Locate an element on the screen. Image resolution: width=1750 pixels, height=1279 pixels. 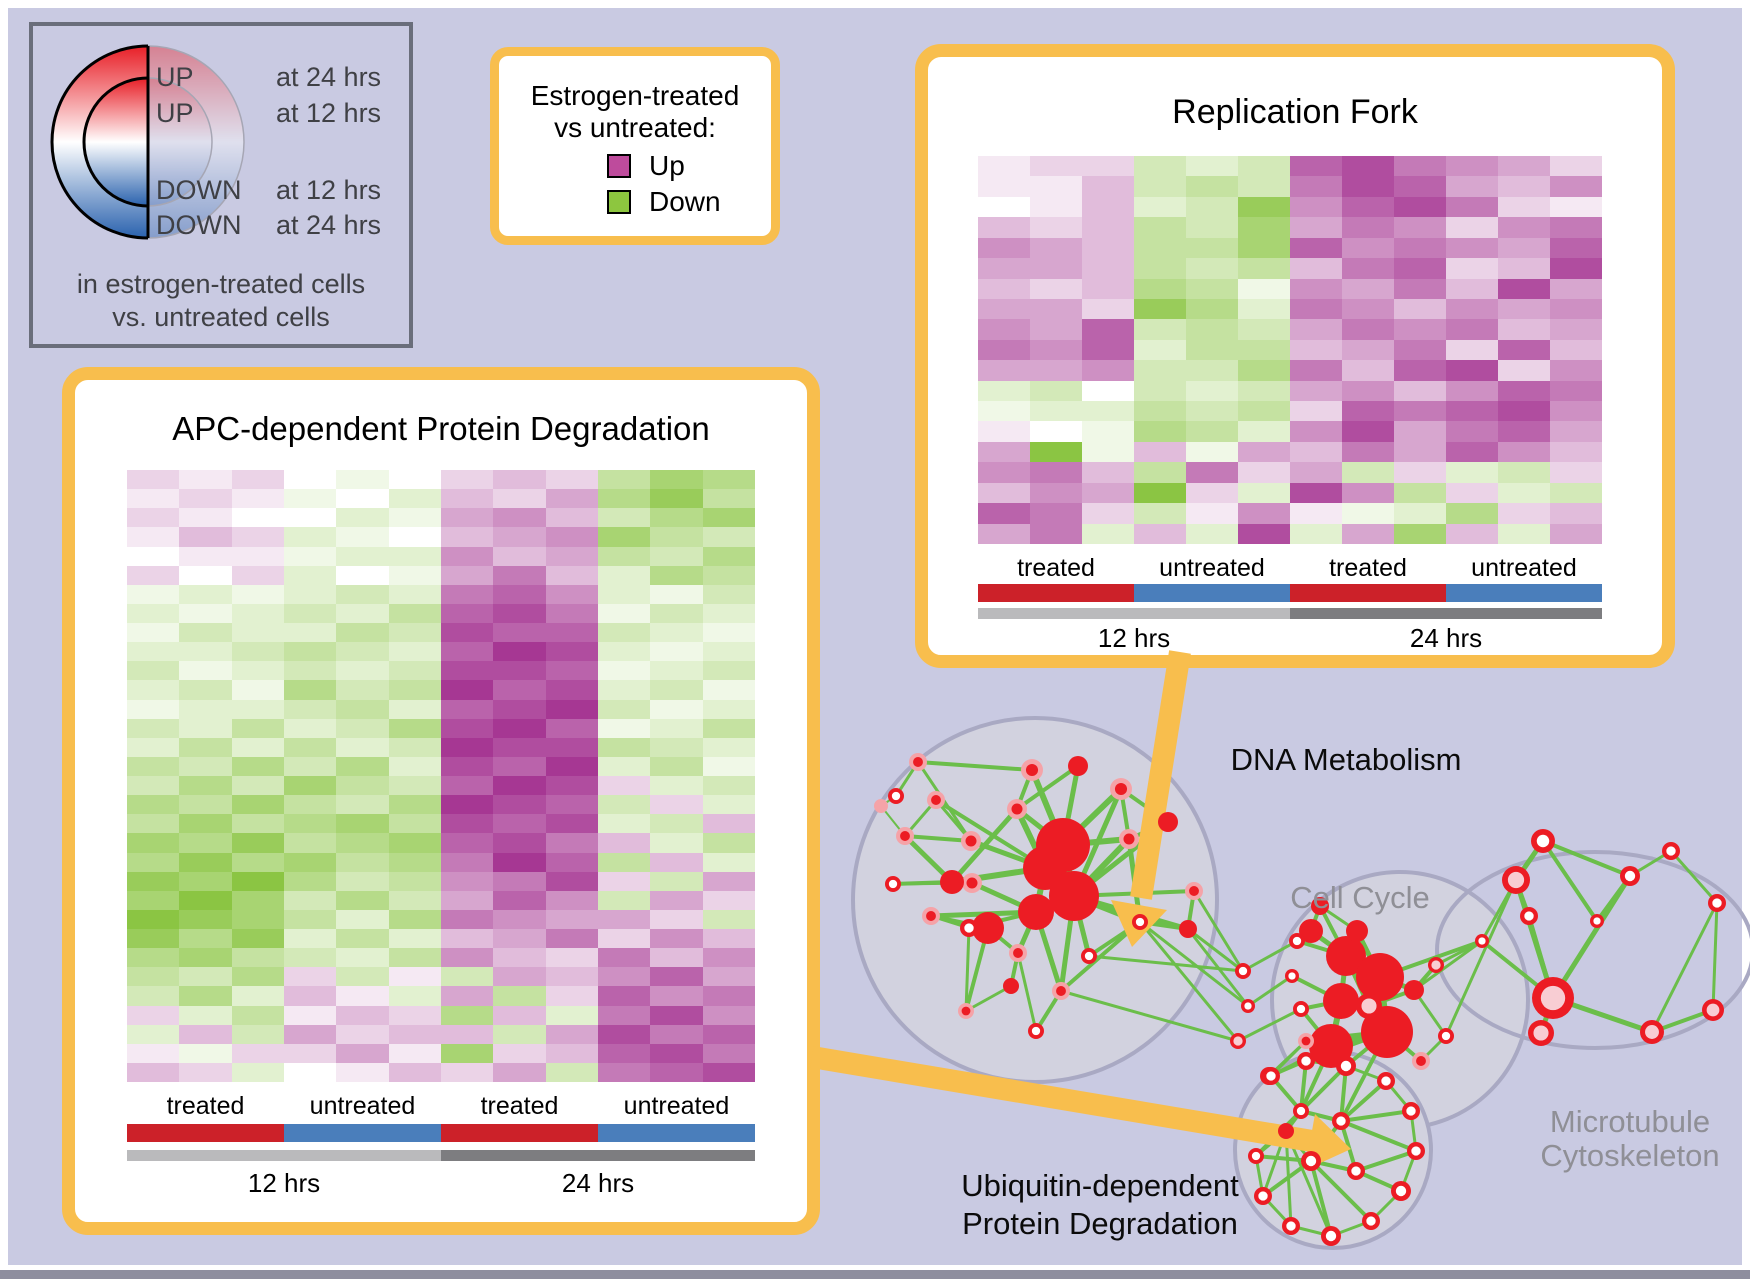
rf-bar-treated-12h is located at coordinates (1056, 593).